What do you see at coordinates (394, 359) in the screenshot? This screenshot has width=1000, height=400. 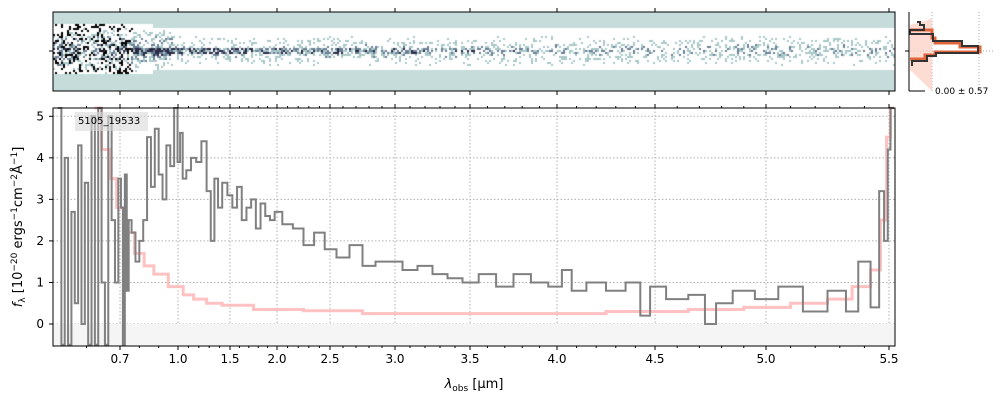 I see `x-tick-label: 3.0` at bounding box center [394, 359].